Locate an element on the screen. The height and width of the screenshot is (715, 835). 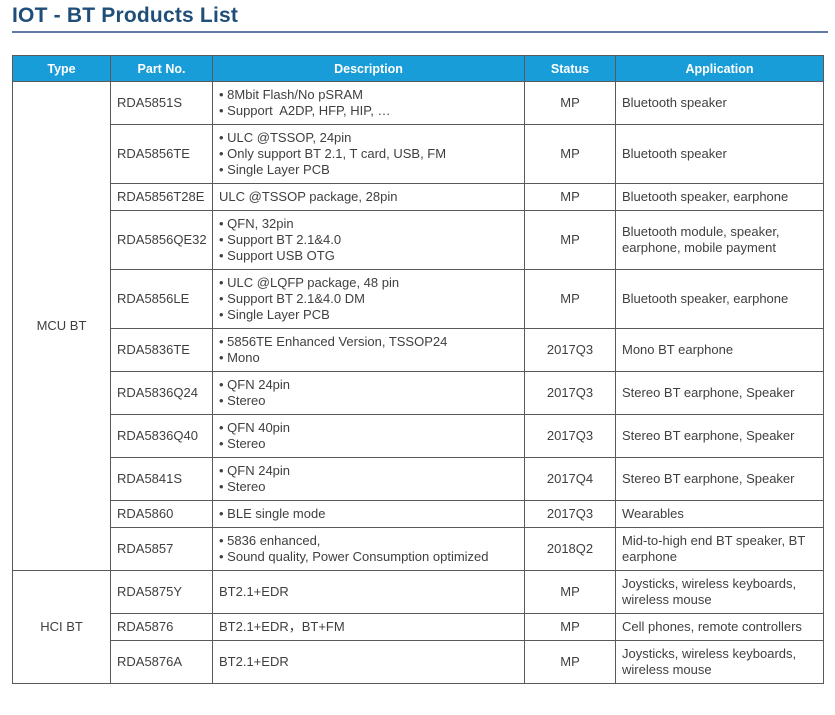
column-header-type: Type is located at coordinates (61, 68).